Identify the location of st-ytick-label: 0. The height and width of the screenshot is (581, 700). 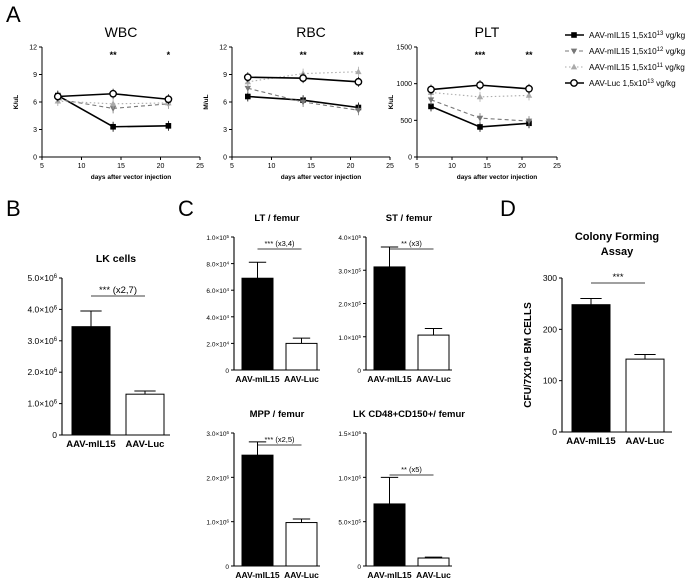
(359, 371).